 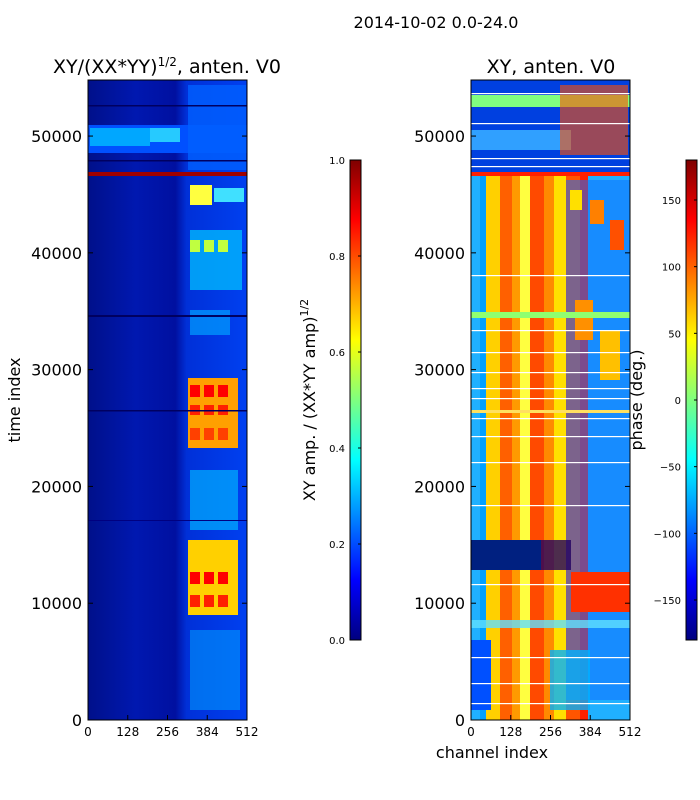 What do you see at coordinates (167, 66) in the screenshot?
I see `amp-panel-title: XY/(XX*YY)1/2, anten. V0` at bounding box center [167, 66].